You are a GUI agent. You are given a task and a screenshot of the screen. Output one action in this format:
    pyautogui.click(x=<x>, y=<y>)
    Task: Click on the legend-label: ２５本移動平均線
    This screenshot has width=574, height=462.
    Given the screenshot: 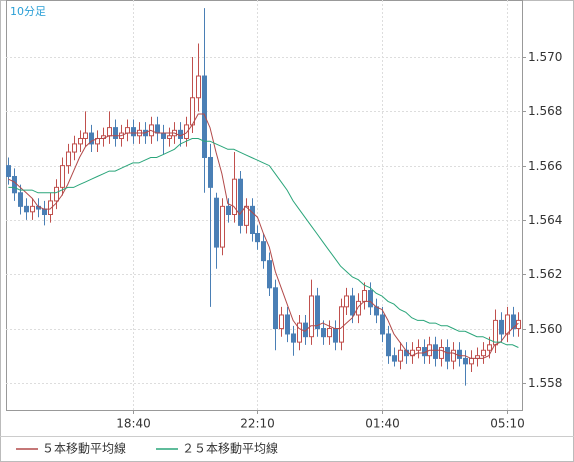 What is the action you would take?
    pyautogui.click(x=230, y=448)
    